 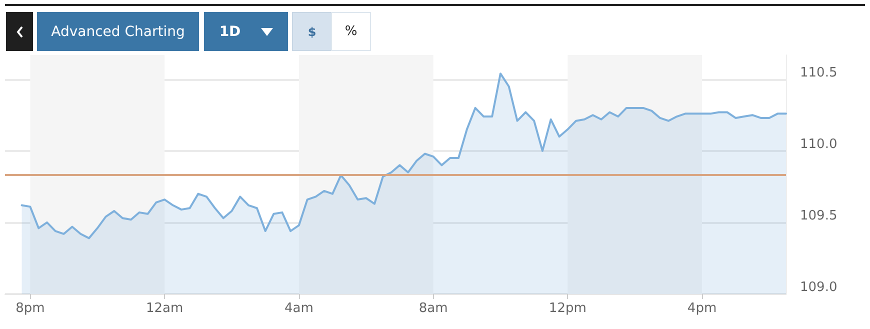 I want to click on x-tick-label: 4am, so click(x=299, y=308).